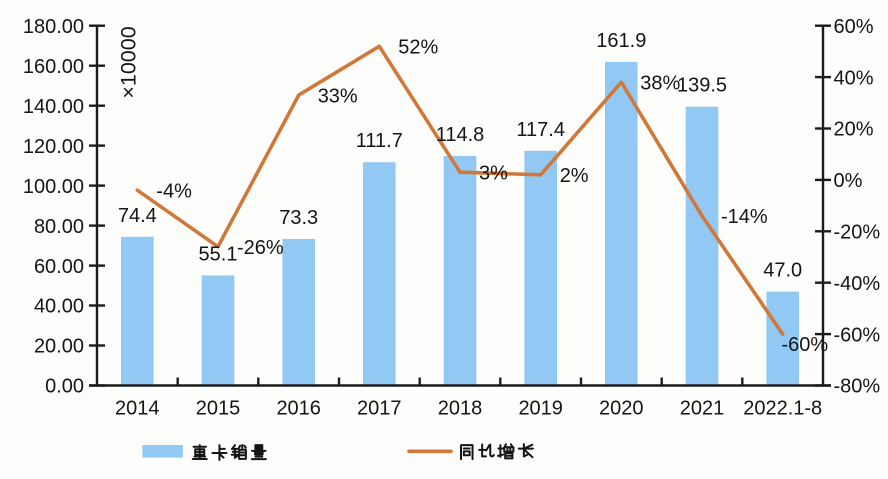  I want to click on svg-text: 2022.1-8, so click(782, 409).